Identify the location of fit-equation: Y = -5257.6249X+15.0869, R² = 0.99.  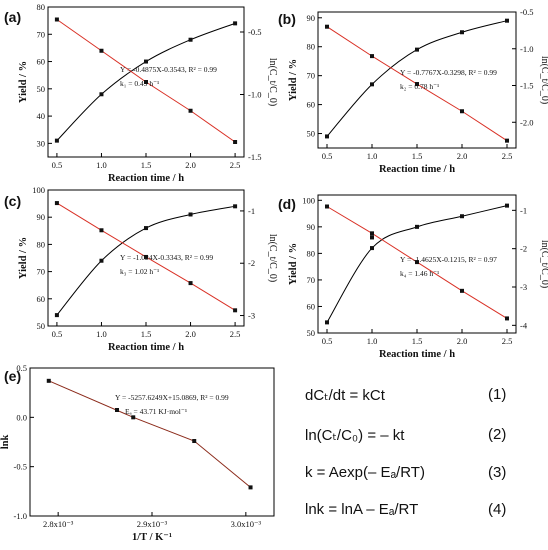
(172, 397).